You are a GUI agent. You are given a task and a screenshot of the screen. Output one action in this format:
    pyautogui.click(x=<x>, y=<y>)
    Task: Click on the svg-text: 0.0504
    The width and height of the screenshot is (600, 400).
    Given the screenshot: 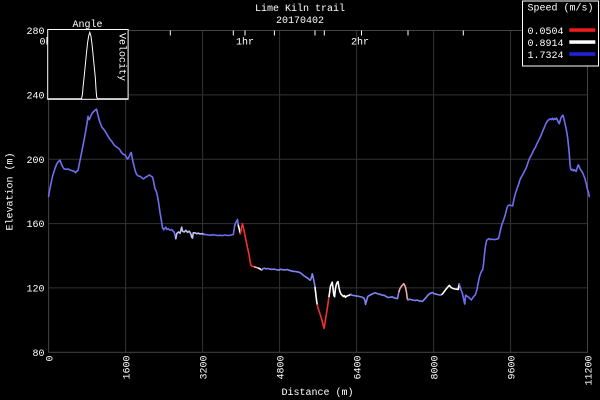 What is the action you would take?
    pyautogui.click(x=546, y=32)
    